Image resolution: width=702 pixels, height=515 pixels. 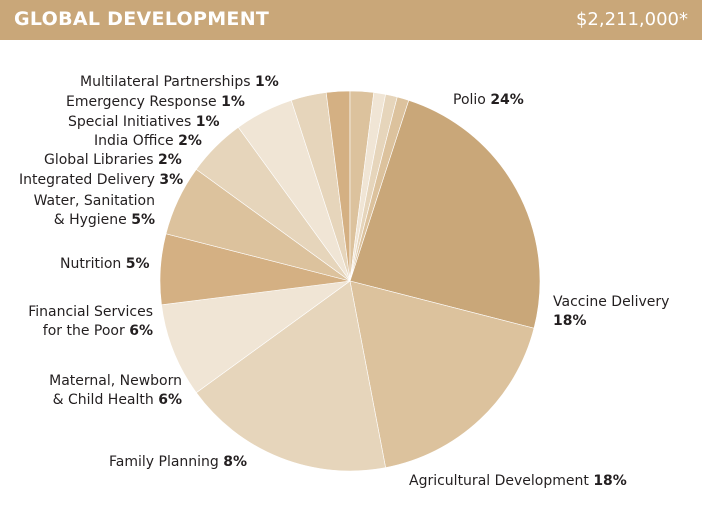 What do you see at coordinates (115, 390) in the screenshot?
I see `label-maternal-newborn-child-health: Maternal, Newborn & Child Health 6%` at bounding box center [115, 390].